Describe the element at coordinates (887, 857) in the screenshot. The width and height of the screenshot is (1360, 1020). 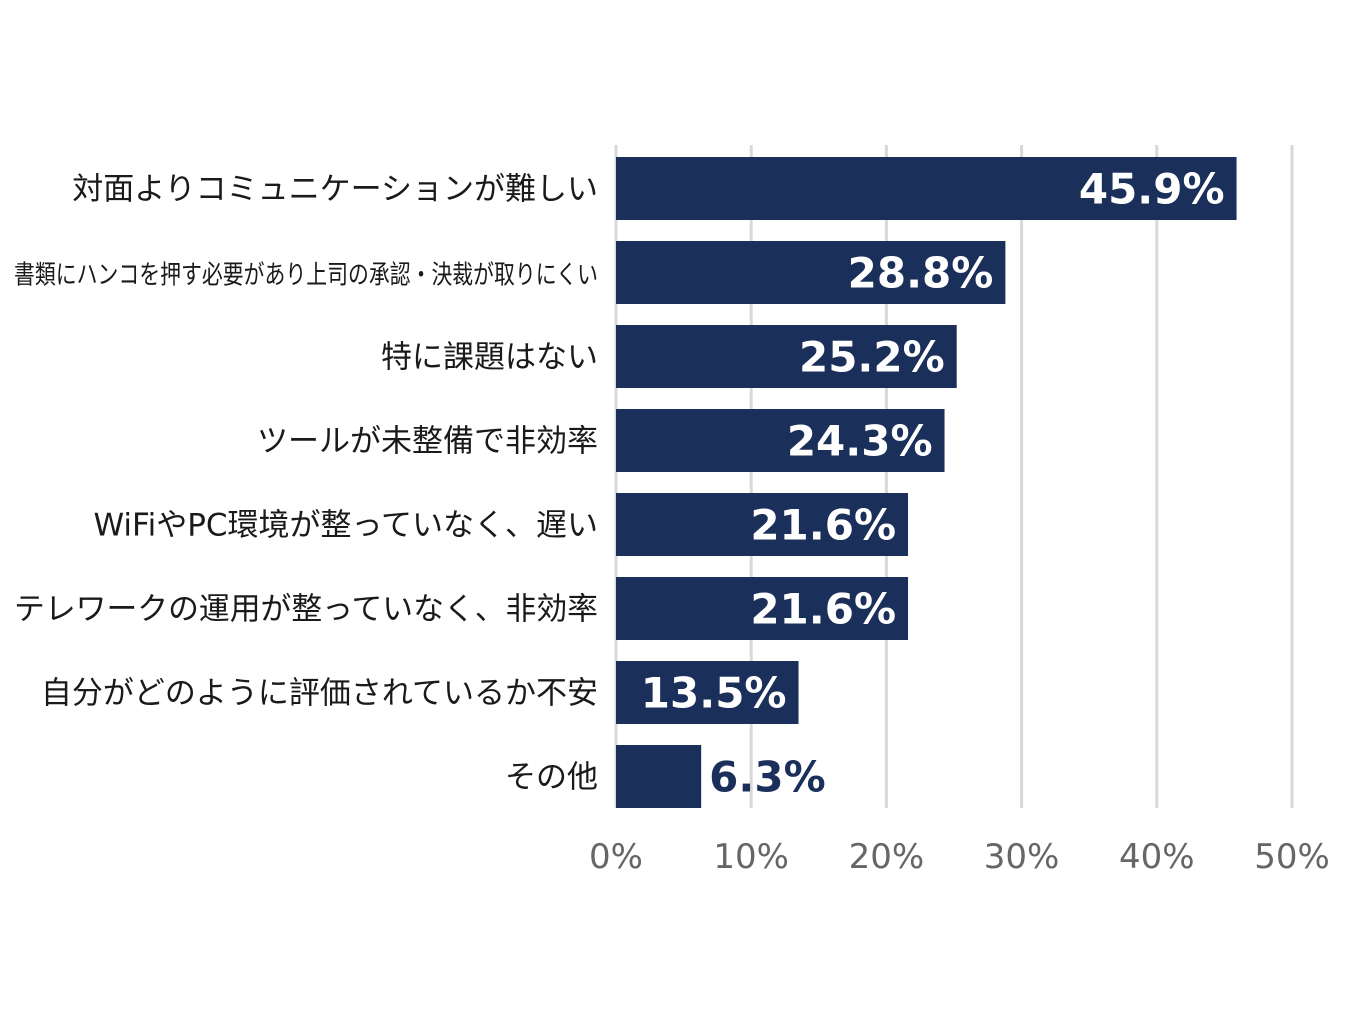
I see `x-tick-label: 20%` at that location.